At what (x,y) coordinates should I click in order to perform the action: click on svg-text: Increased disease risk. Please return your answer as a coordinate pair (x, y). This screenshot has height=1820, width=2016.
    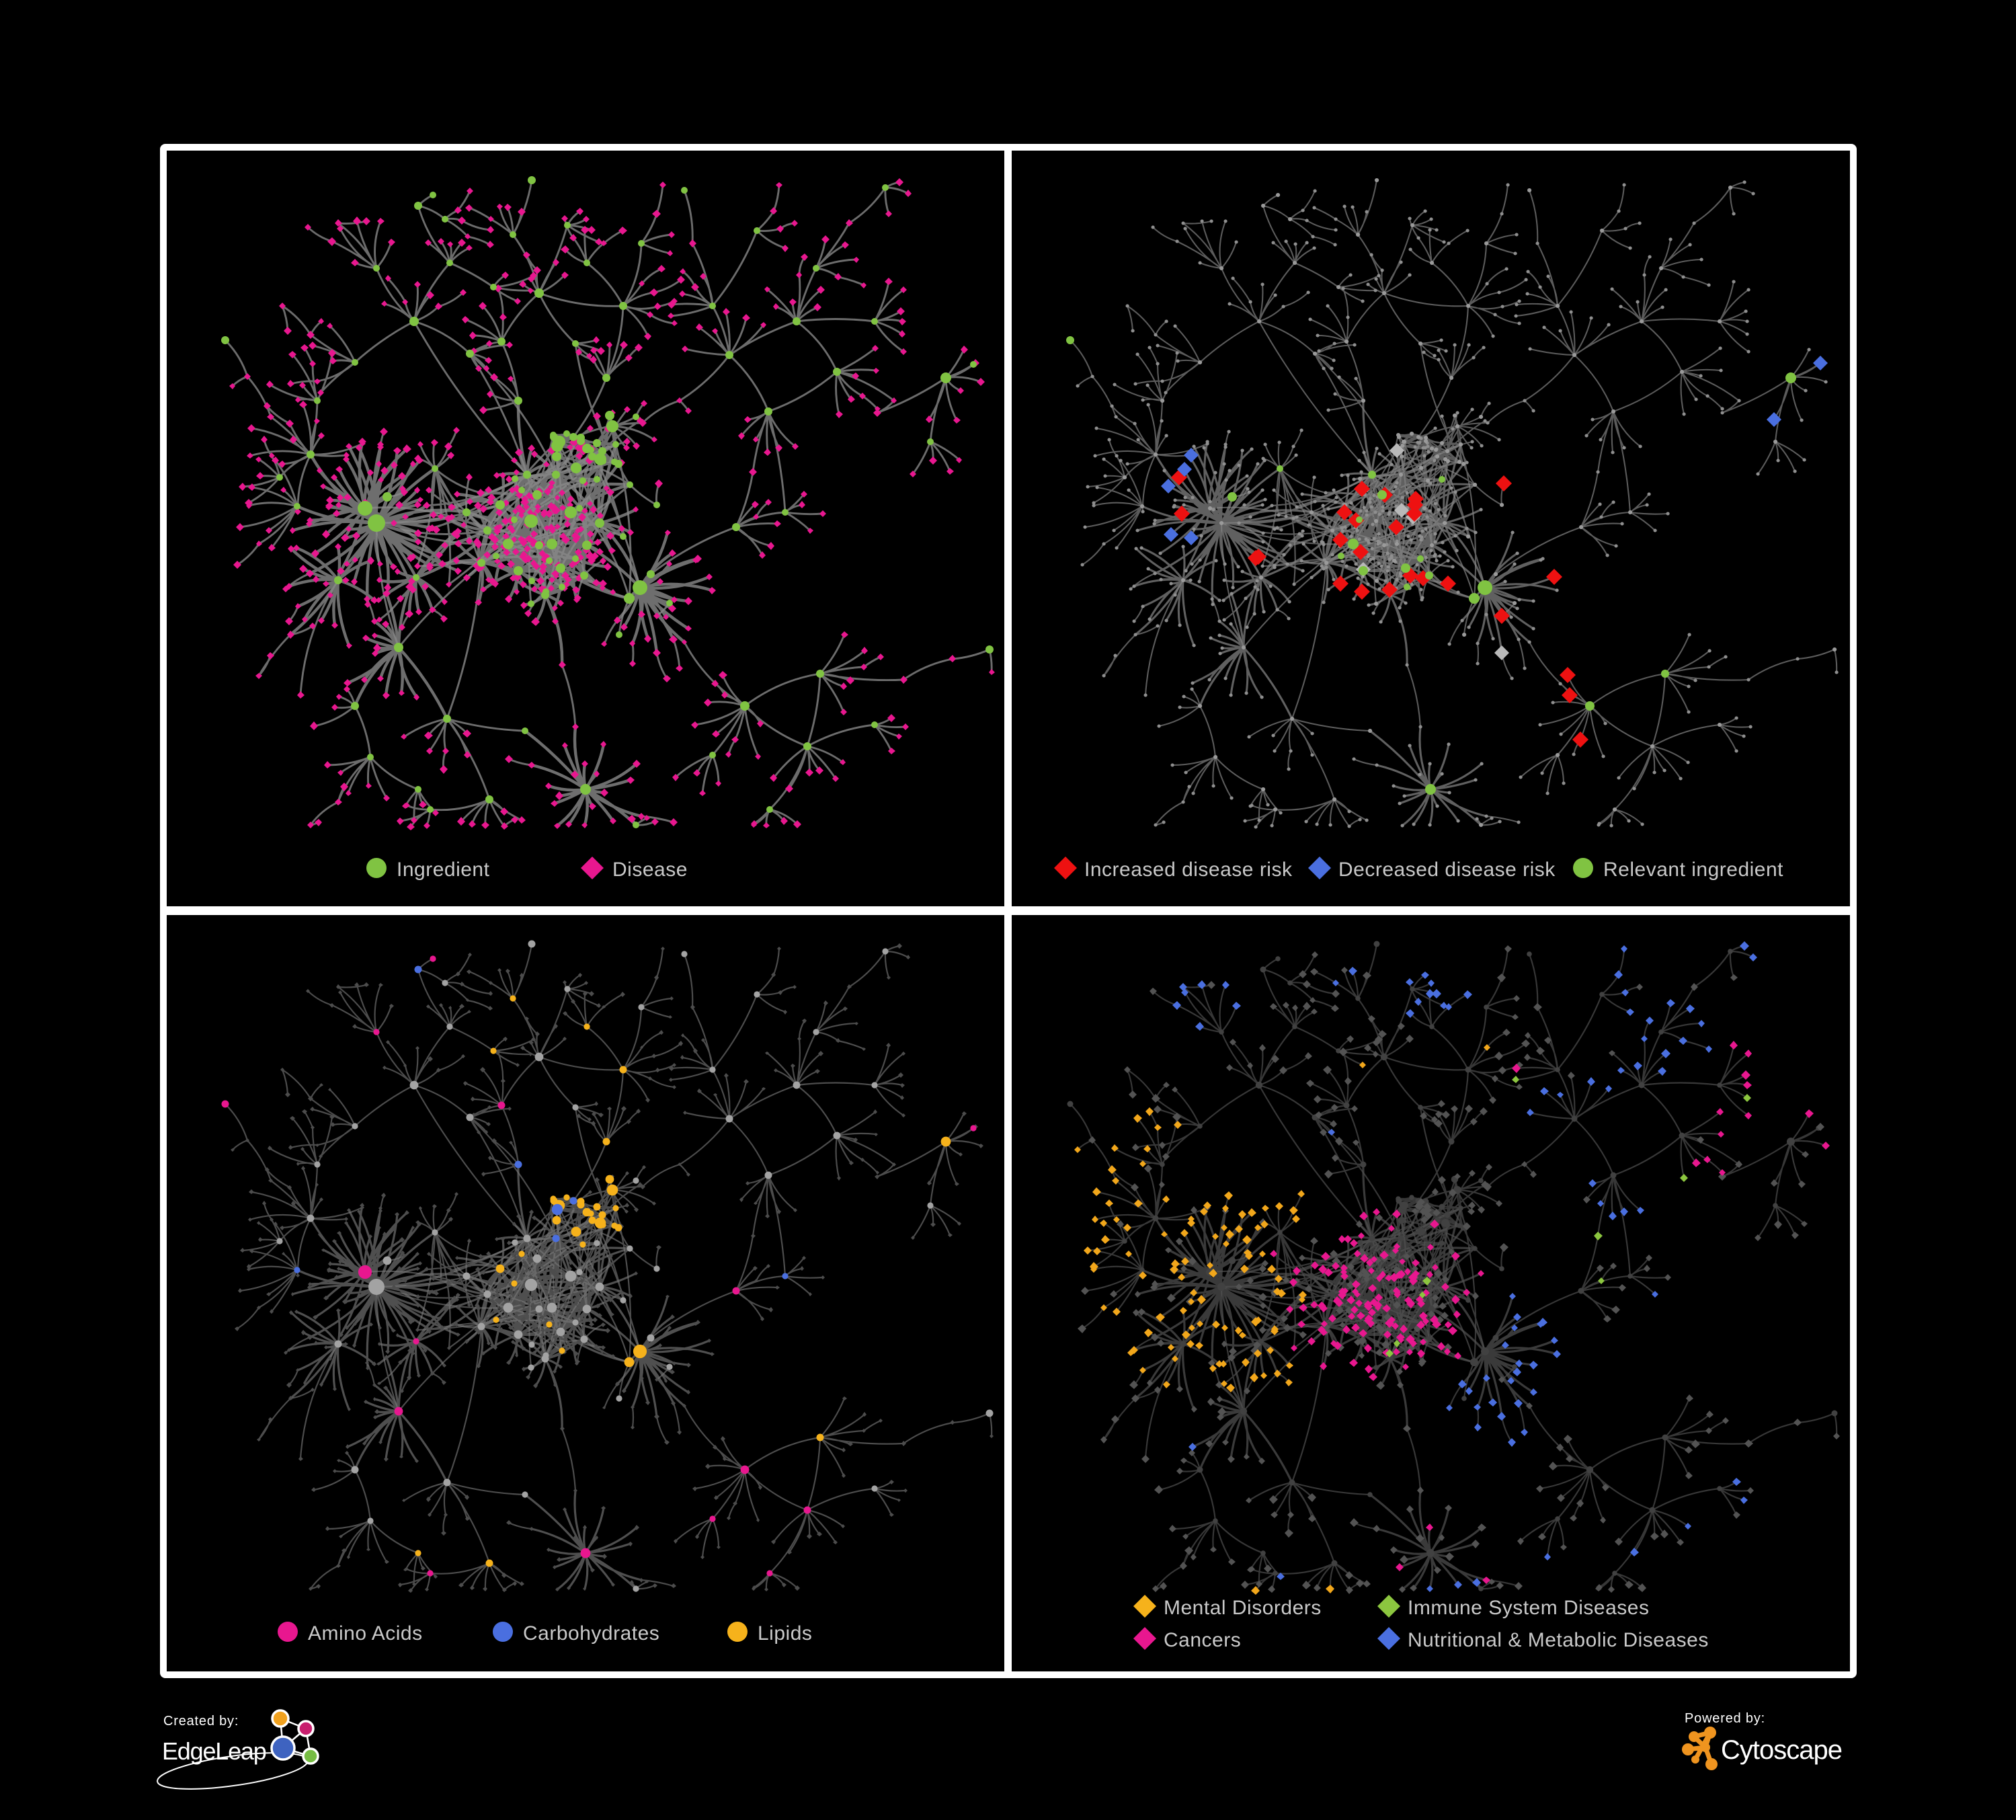
    Looking at the image, I should click on (1188, 870).